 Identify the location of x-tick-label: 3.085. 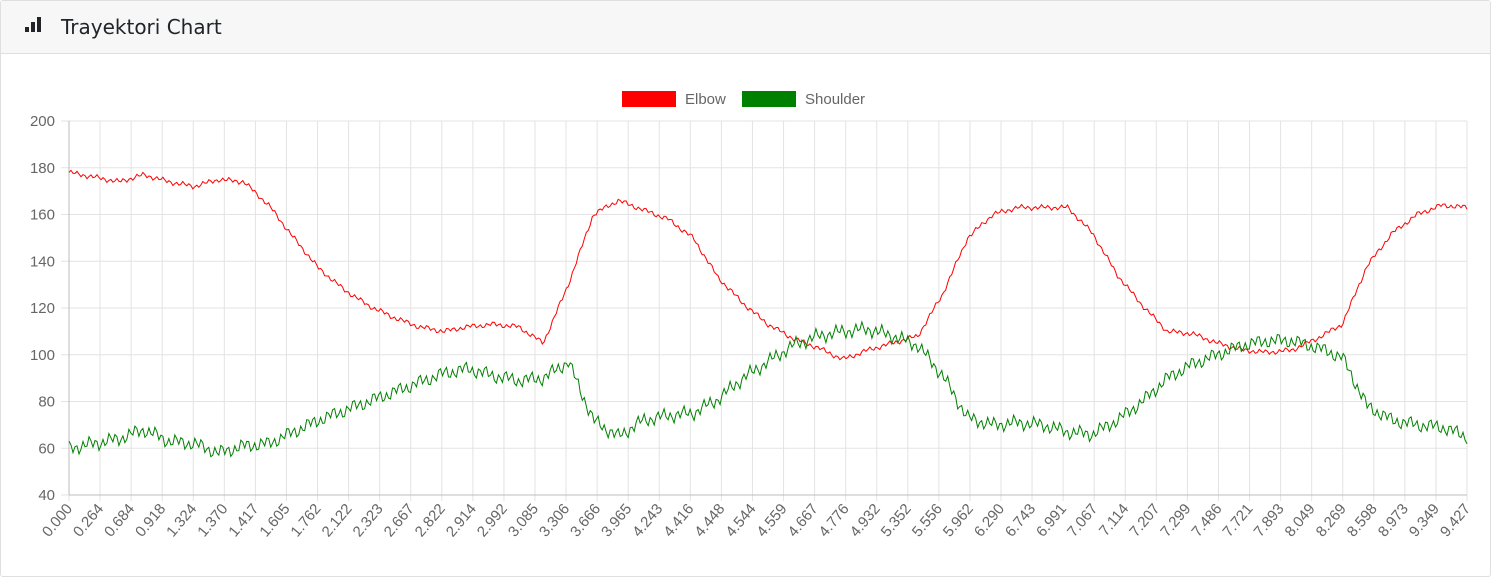
(523, 521).